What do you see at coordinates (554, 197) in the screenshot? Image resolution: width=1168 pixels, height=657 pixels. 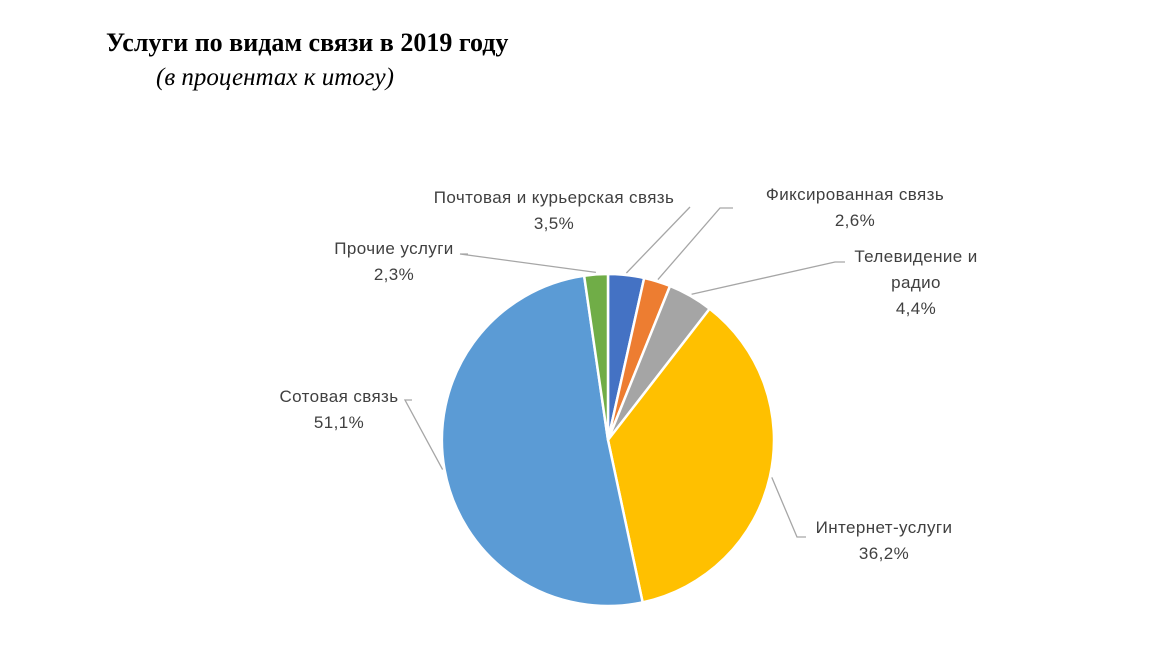 I see `slice-category-label: Почтовая и курьерская связь` at bounding box center [554, 197].